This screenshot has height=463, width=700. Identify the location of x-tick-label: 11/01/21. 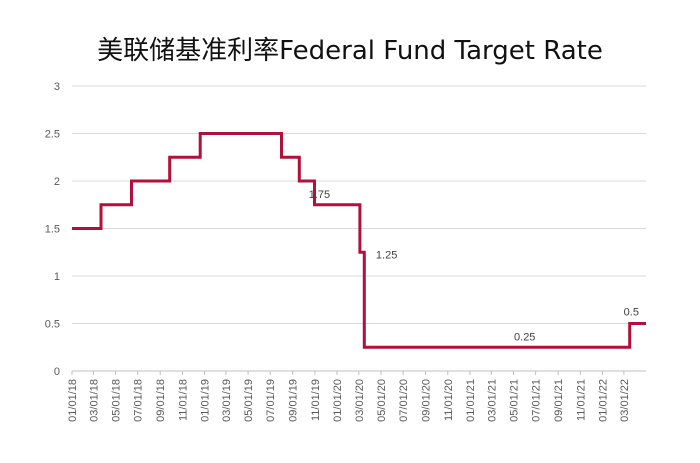
(581, 400).